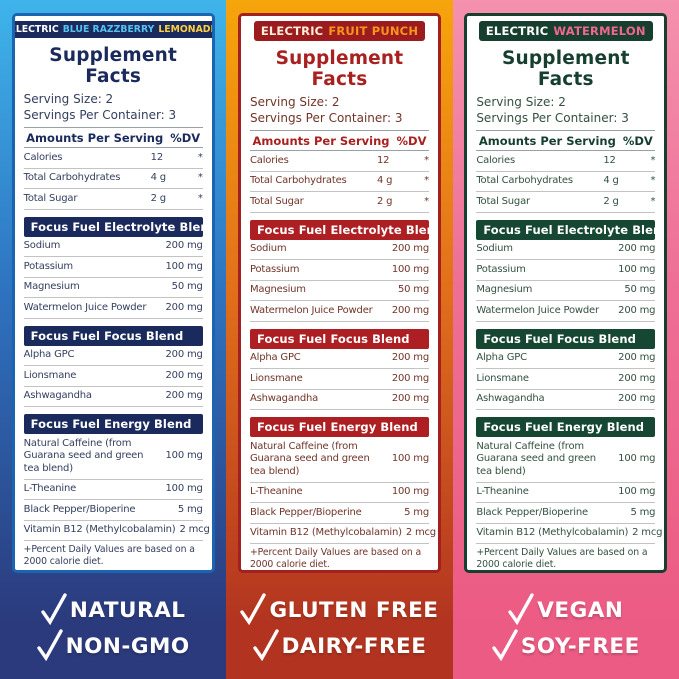 The width and height of the screenshot is (679, 679). I want to click on flavor-name: FRUIT PUNCH, so click(373, 31).